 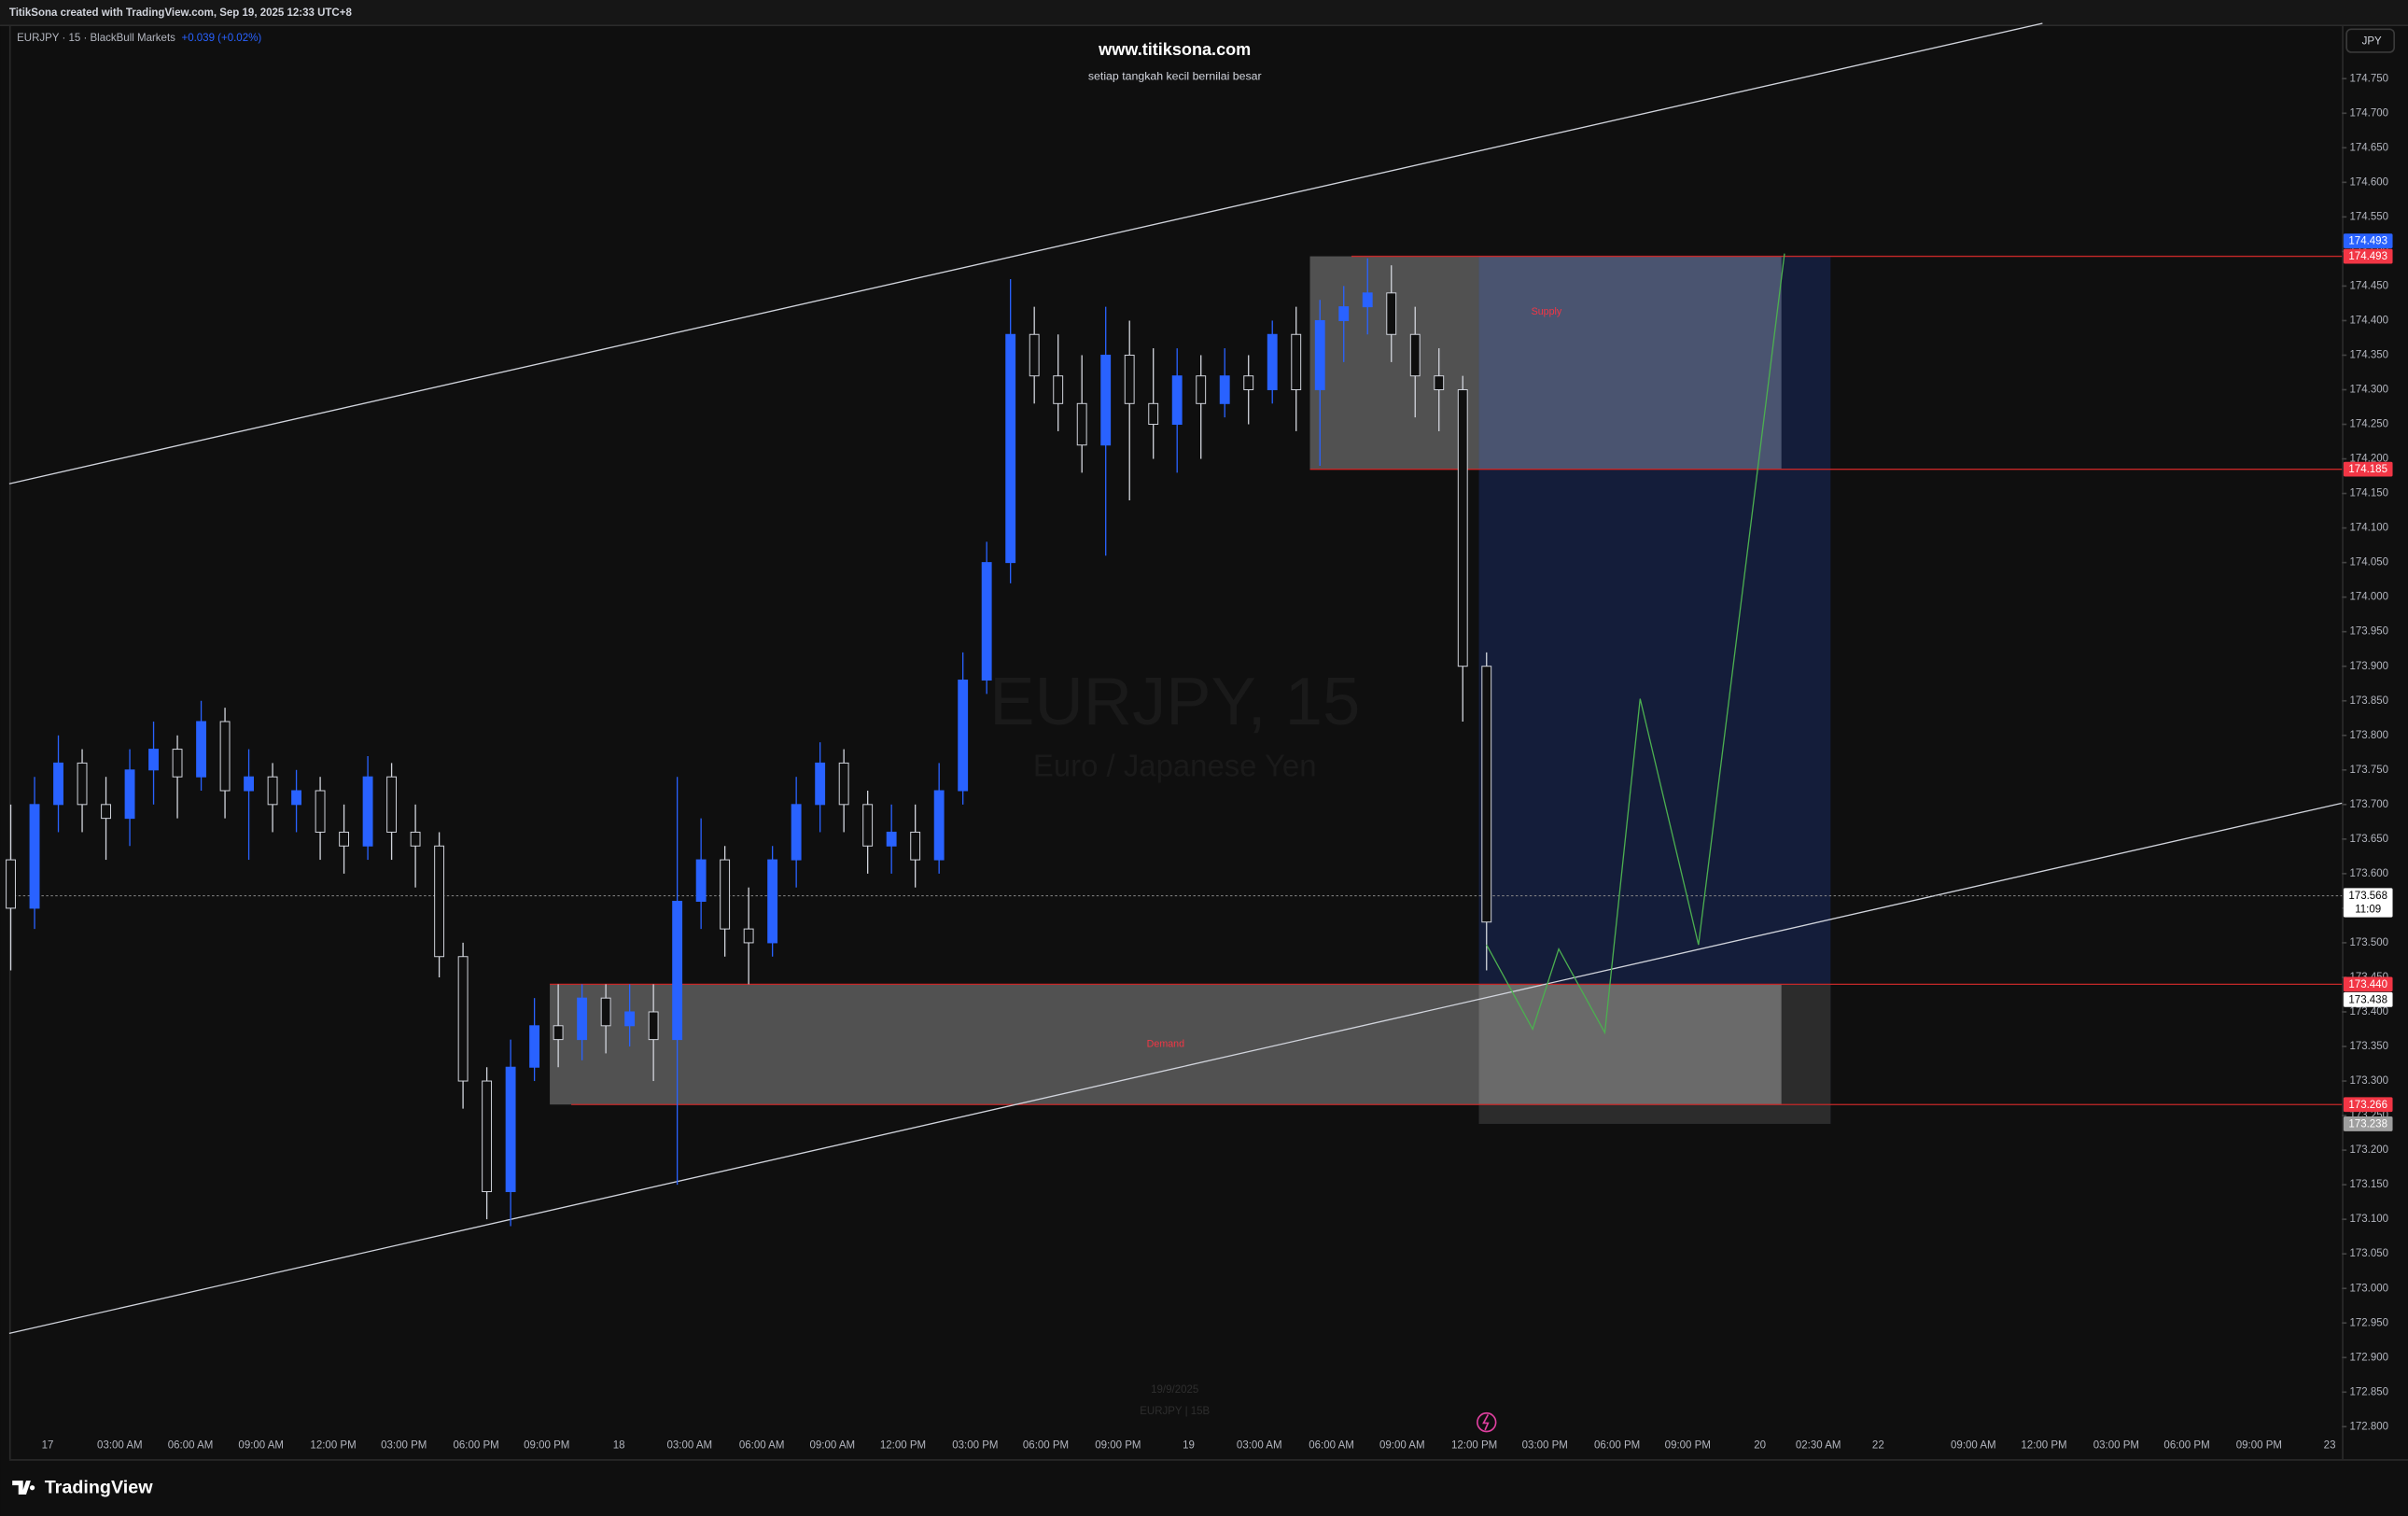 What do you see at coordinates (975, 1445) in the screenshot?
I see `x-tick-label: 03:00 PM` at bounding box center [975, 1445].